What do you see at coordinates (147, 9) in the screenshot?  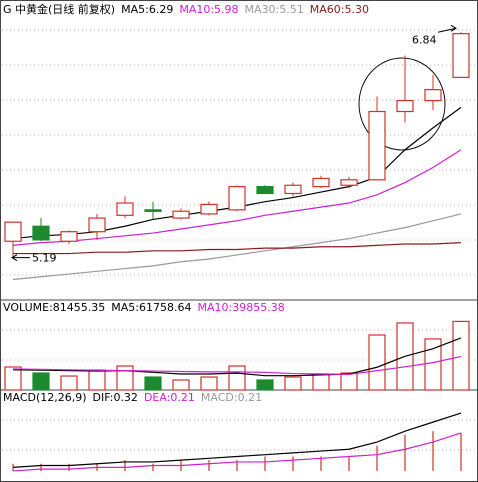 I see `legend-label: MA5:6.29` at bounding box center [147, 9].